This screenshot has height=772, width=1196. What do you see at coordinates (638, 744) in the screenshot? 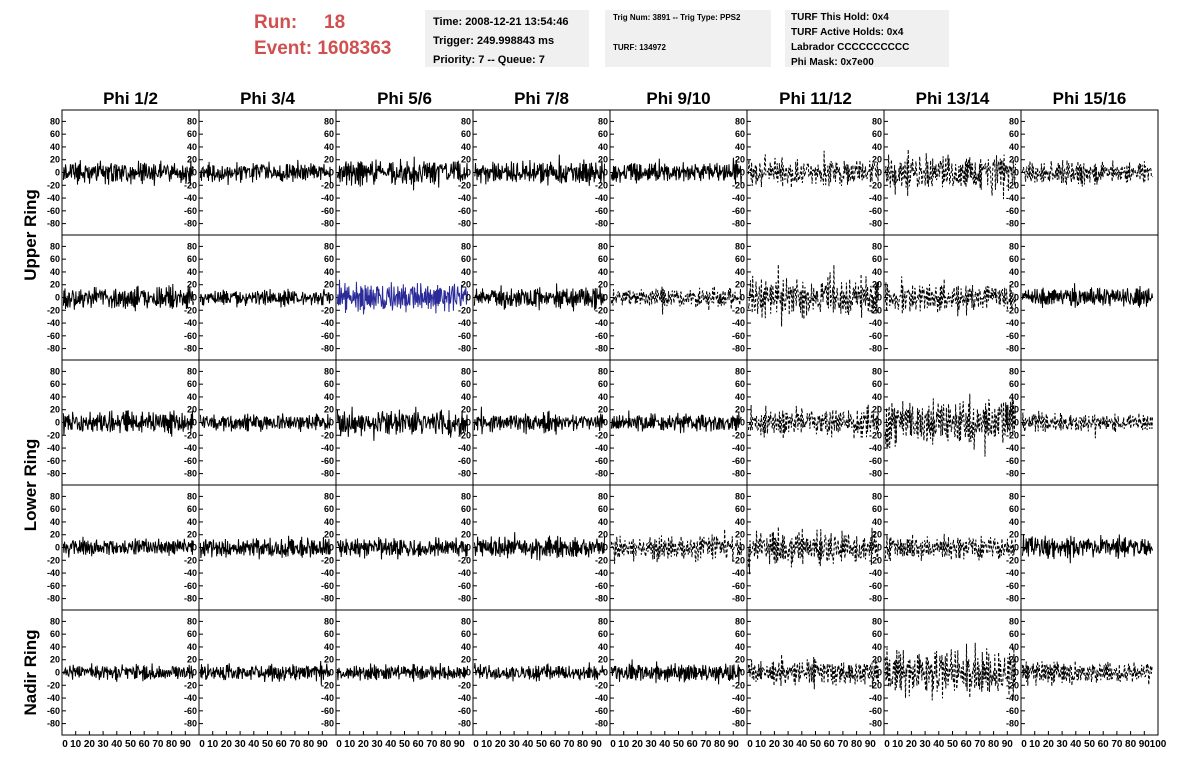
I see `x-tick-label: 20` at bounding box center [638, 744].